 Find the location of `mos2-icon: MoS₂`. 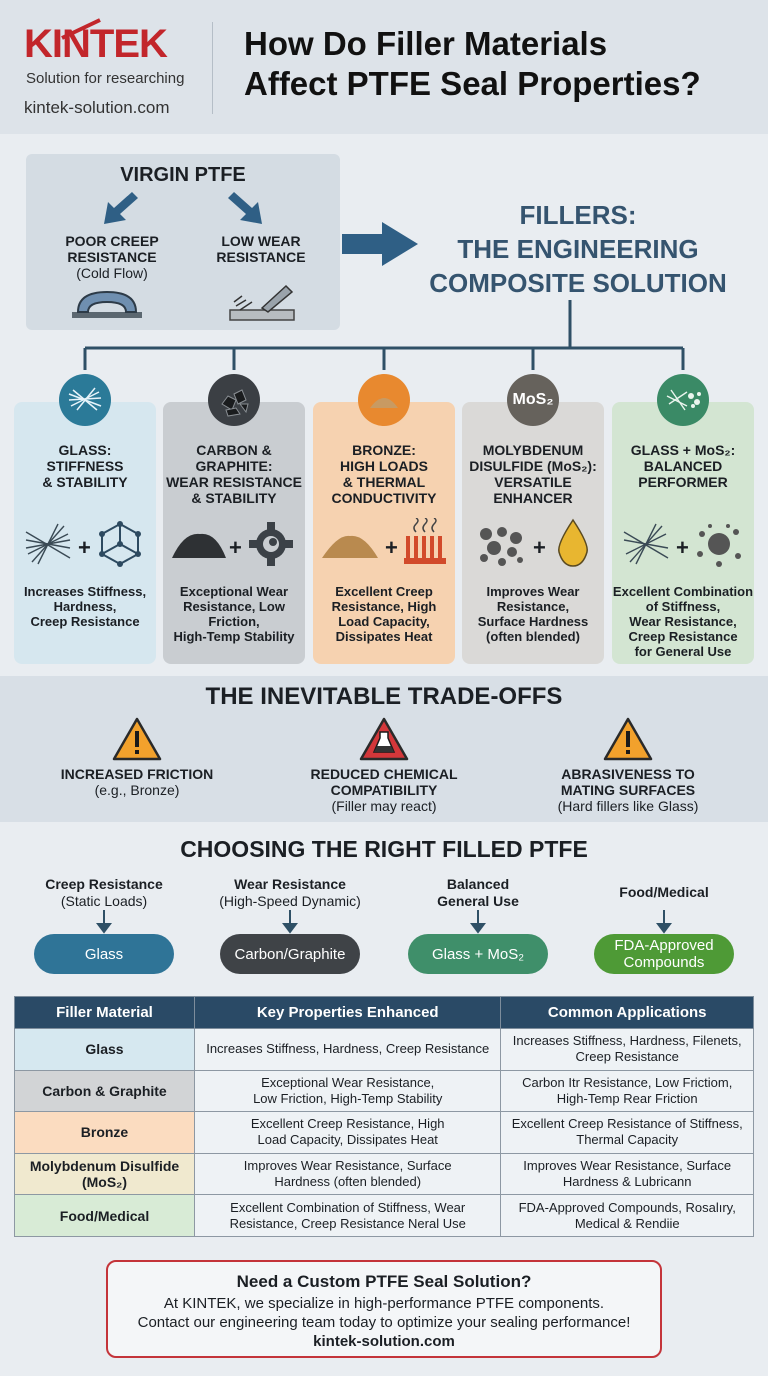

mos2-icon: MoS₂ is located at coordinates (533, 400).